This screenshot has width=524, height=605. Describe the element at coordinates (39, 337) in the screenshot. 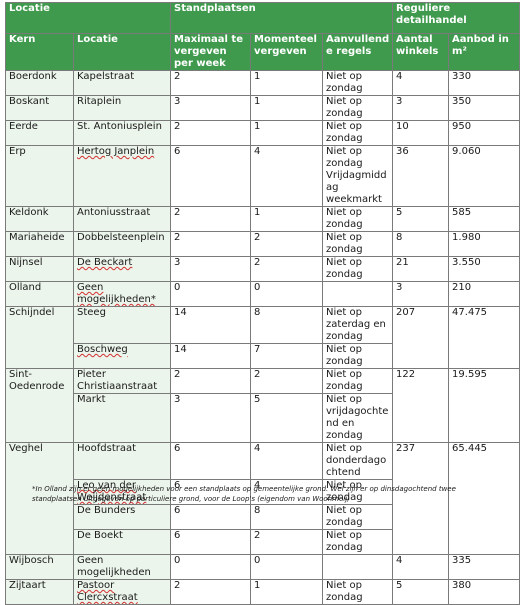

I see `cell-kern: Schijndel` at that location.